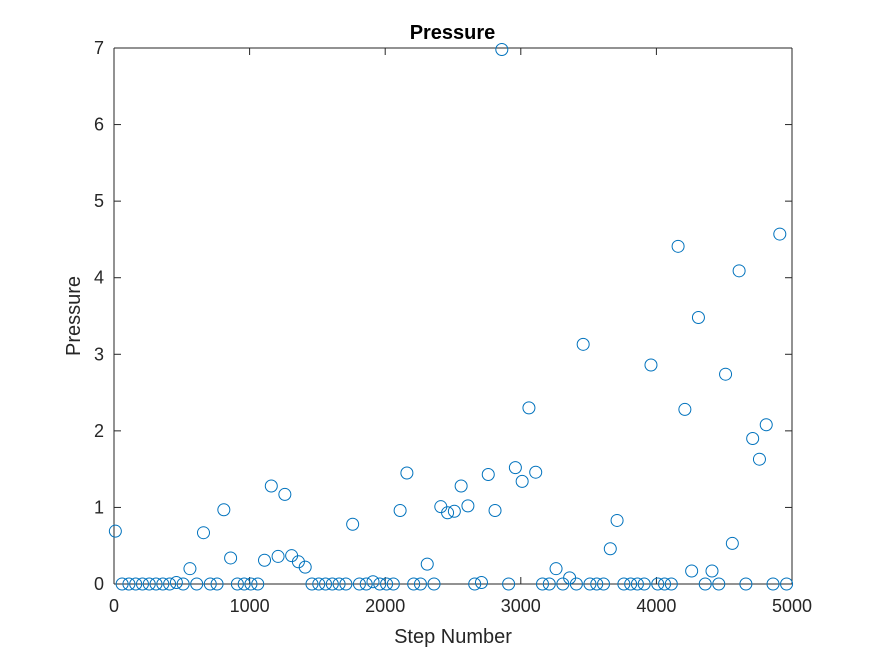  Describe the element at coordinates (99, 278) in the screenshot. I see `y-tick-label: 4` at that location.